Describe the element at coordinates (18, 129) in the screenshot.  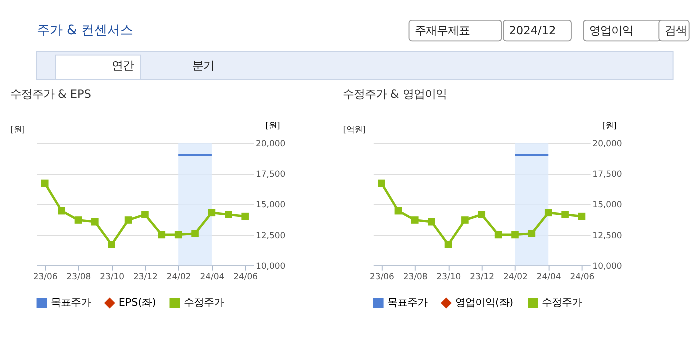
I see `y-axis-title: [원]` at that location.